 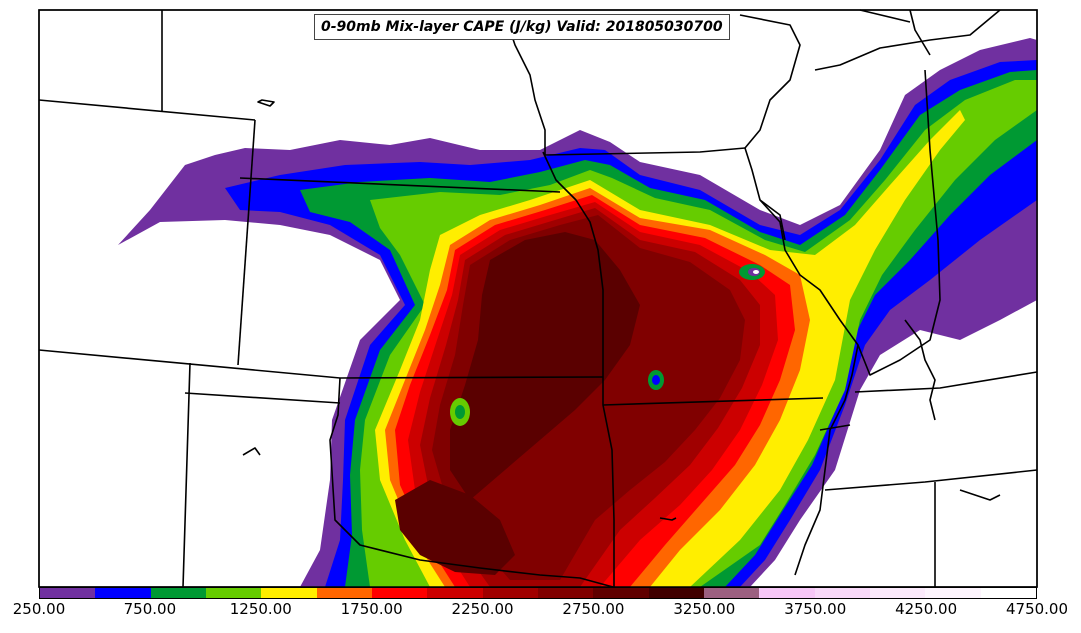 I want to click on colorbar-tick-label: 2750.00, so click(x=593, y=609).